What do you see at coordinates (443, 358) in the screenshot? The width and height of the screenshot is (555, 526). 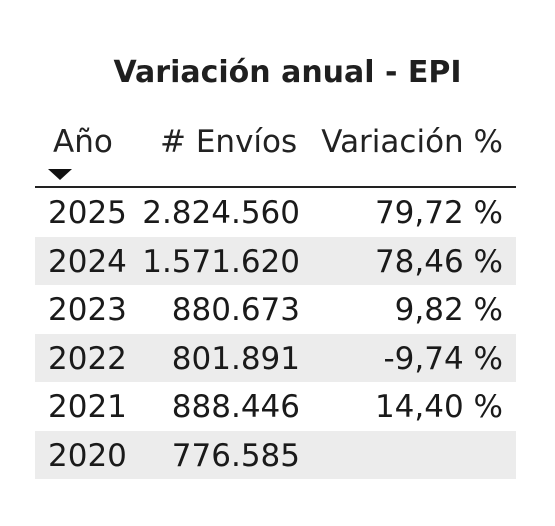 I see `variation-cell: -9,74 %` at bounding box center [443, 358].